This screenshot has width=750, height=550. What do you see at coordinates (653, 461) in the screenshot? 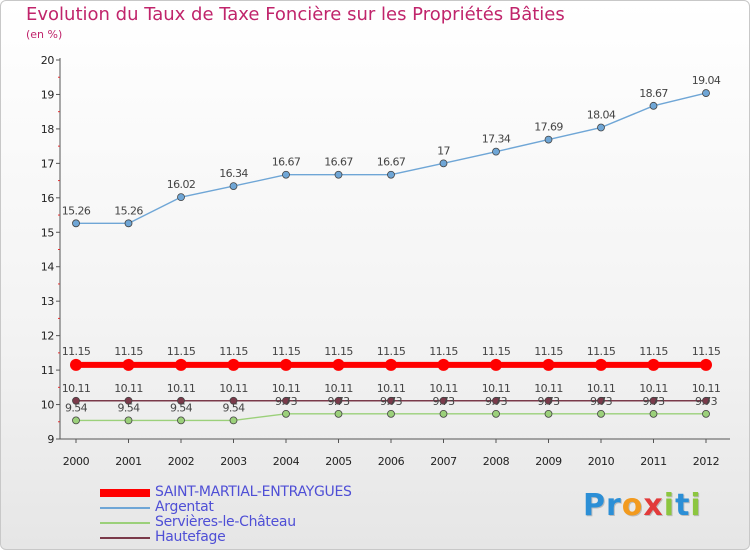
I see `x-tick-label: 2011` at bounding box center [653, 461].